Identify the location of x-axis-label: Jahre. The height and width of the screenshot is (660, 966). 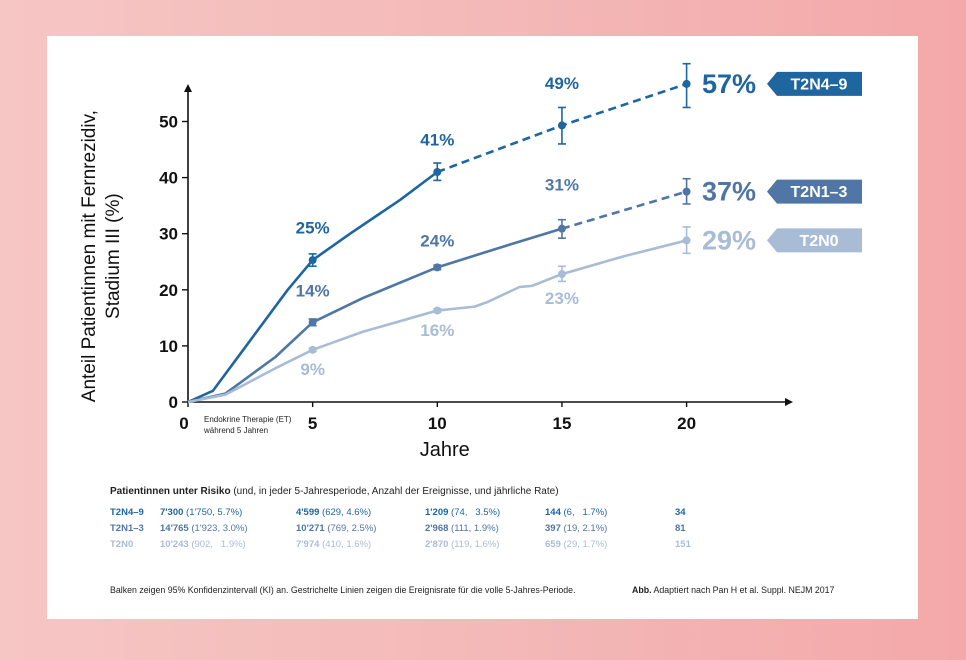
(445, 450).